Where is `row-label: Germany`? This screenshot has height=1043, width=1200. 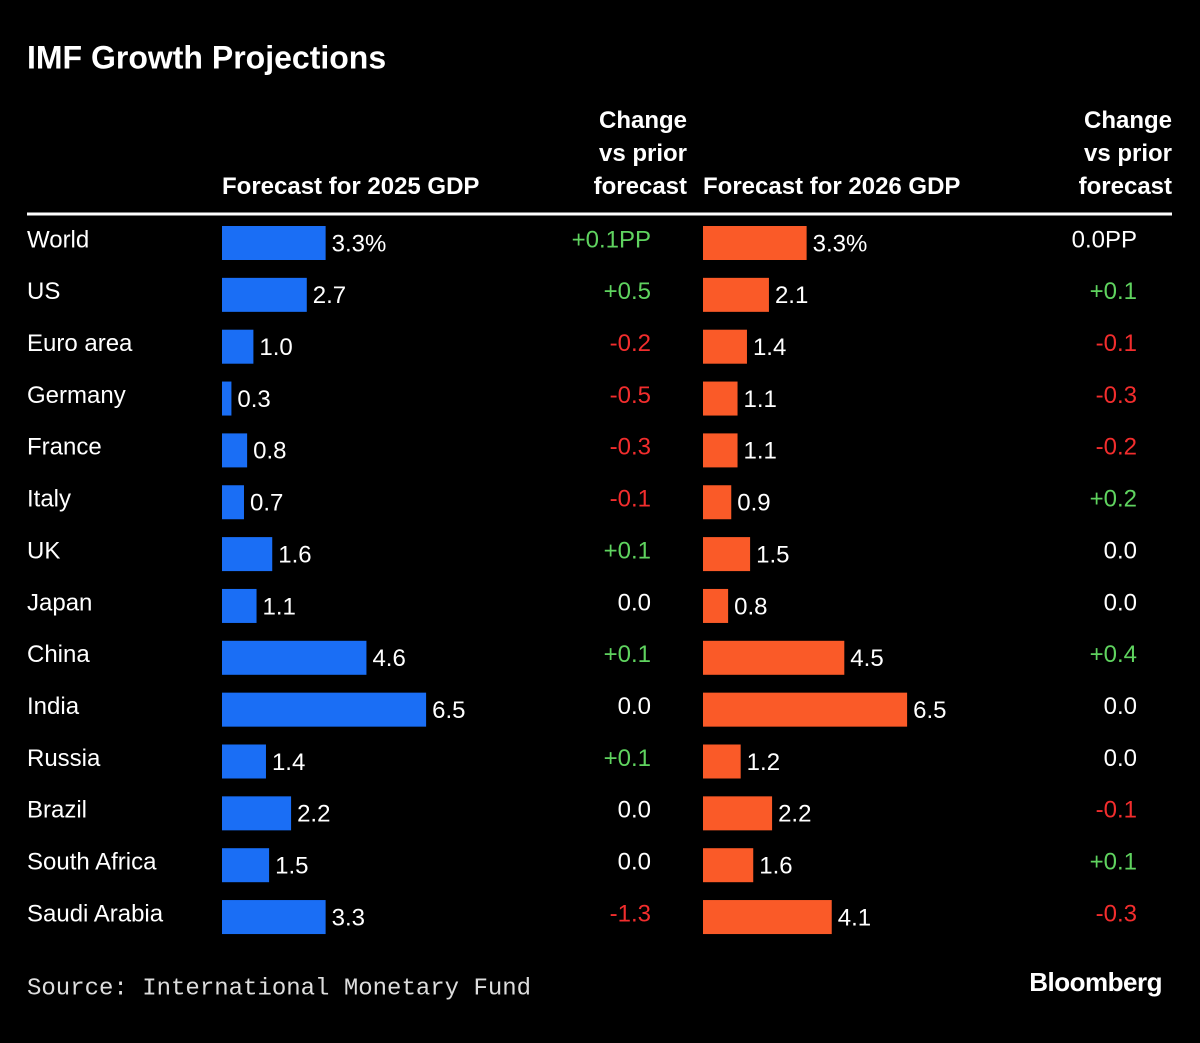 row-label: Germany is located at coordinates (76, 395).